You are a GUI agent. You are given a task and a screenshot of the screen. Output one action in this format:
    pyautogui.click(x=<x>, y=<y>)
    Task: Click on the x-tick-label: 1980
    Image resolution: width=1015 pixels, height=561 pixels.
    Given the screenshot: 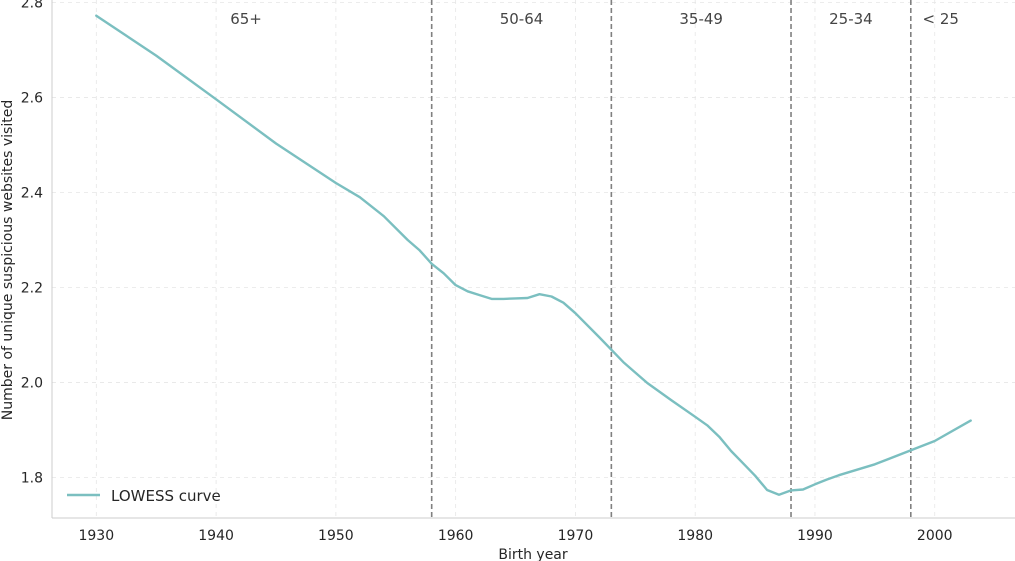 What is the action you would take?
    pyautogui.click(x=695, y=536)
    